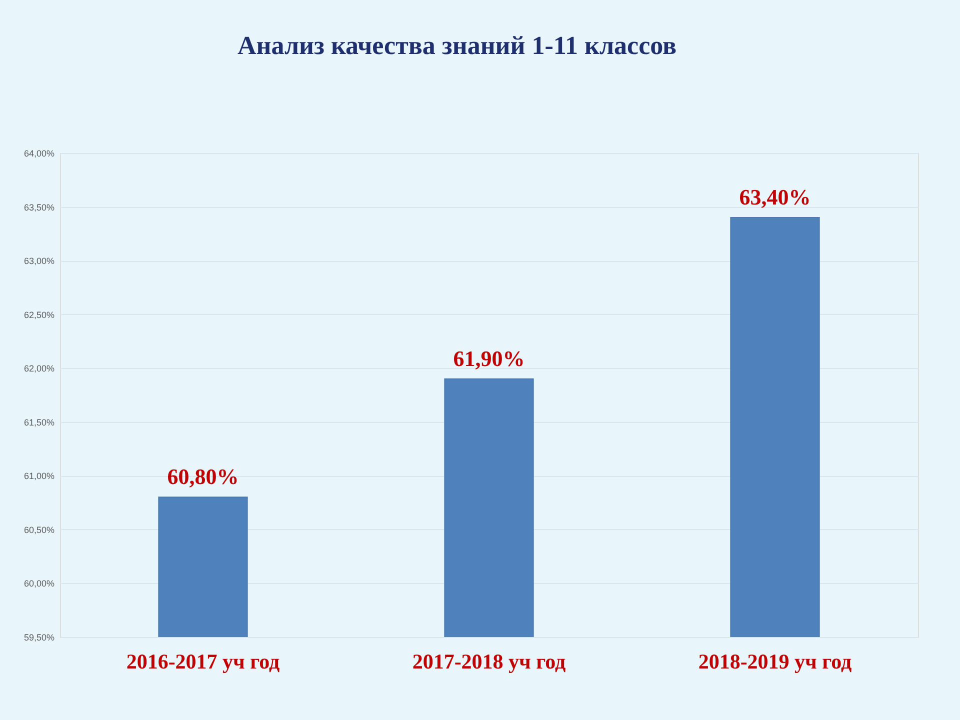 Image resolution: width=960 pixels, height=720 pixels. What do you see at coordinates (39, 637) in the screenshot?
I see `y-tick-label: 59,50%` at bounding box center [39, 637].